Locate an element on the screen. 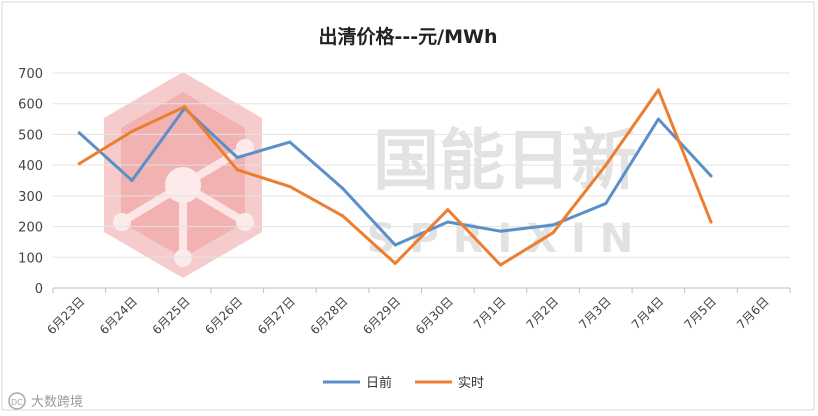 The height and width of the screenshot is (416, 818). corner-watermark: DC 大数跨境 is located at coordinates (45, 401).